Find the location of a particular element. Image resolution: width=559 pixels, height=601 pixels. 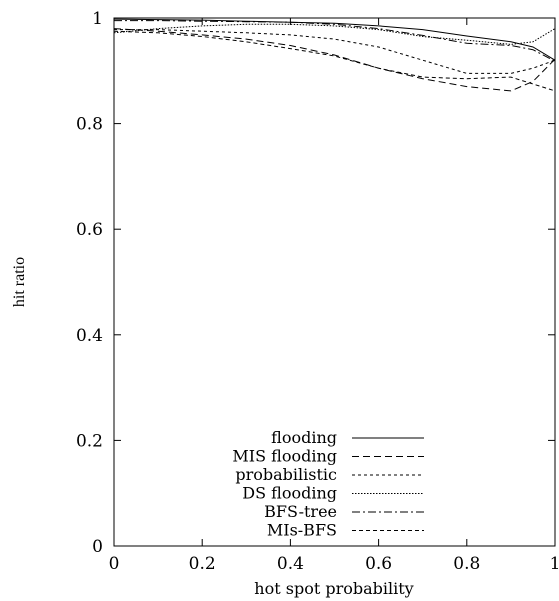

y-tick-label: 0.6 is located at coordinates (89, 230).